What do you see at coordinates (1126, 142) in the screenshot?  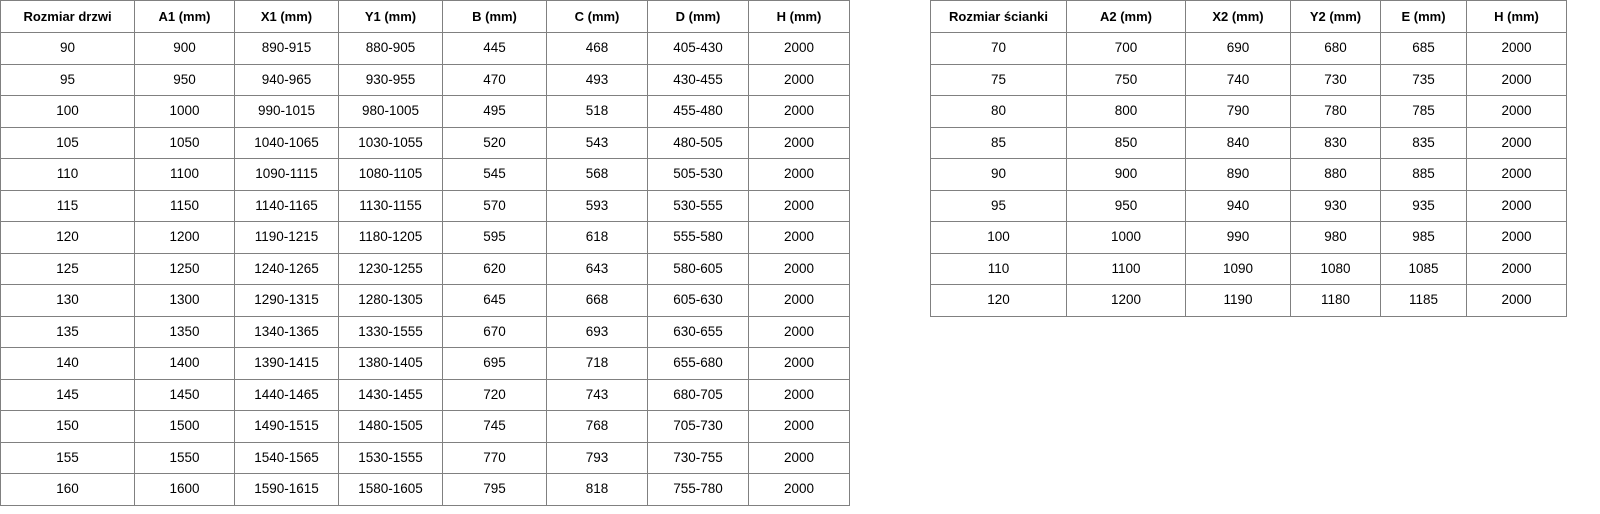 I see `table-cell: 850` at bounding box center [1126, 142].